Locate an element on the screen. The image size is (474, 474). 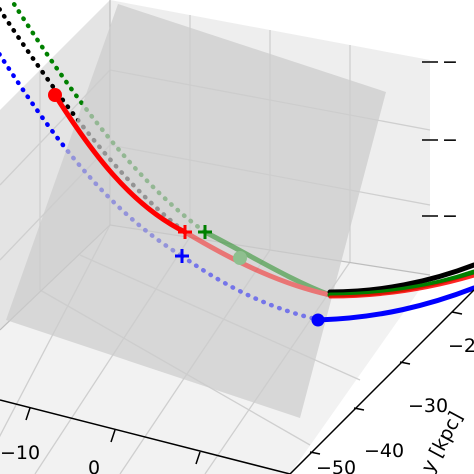
blue-orbit-solid is located at coordinates (394, 304).